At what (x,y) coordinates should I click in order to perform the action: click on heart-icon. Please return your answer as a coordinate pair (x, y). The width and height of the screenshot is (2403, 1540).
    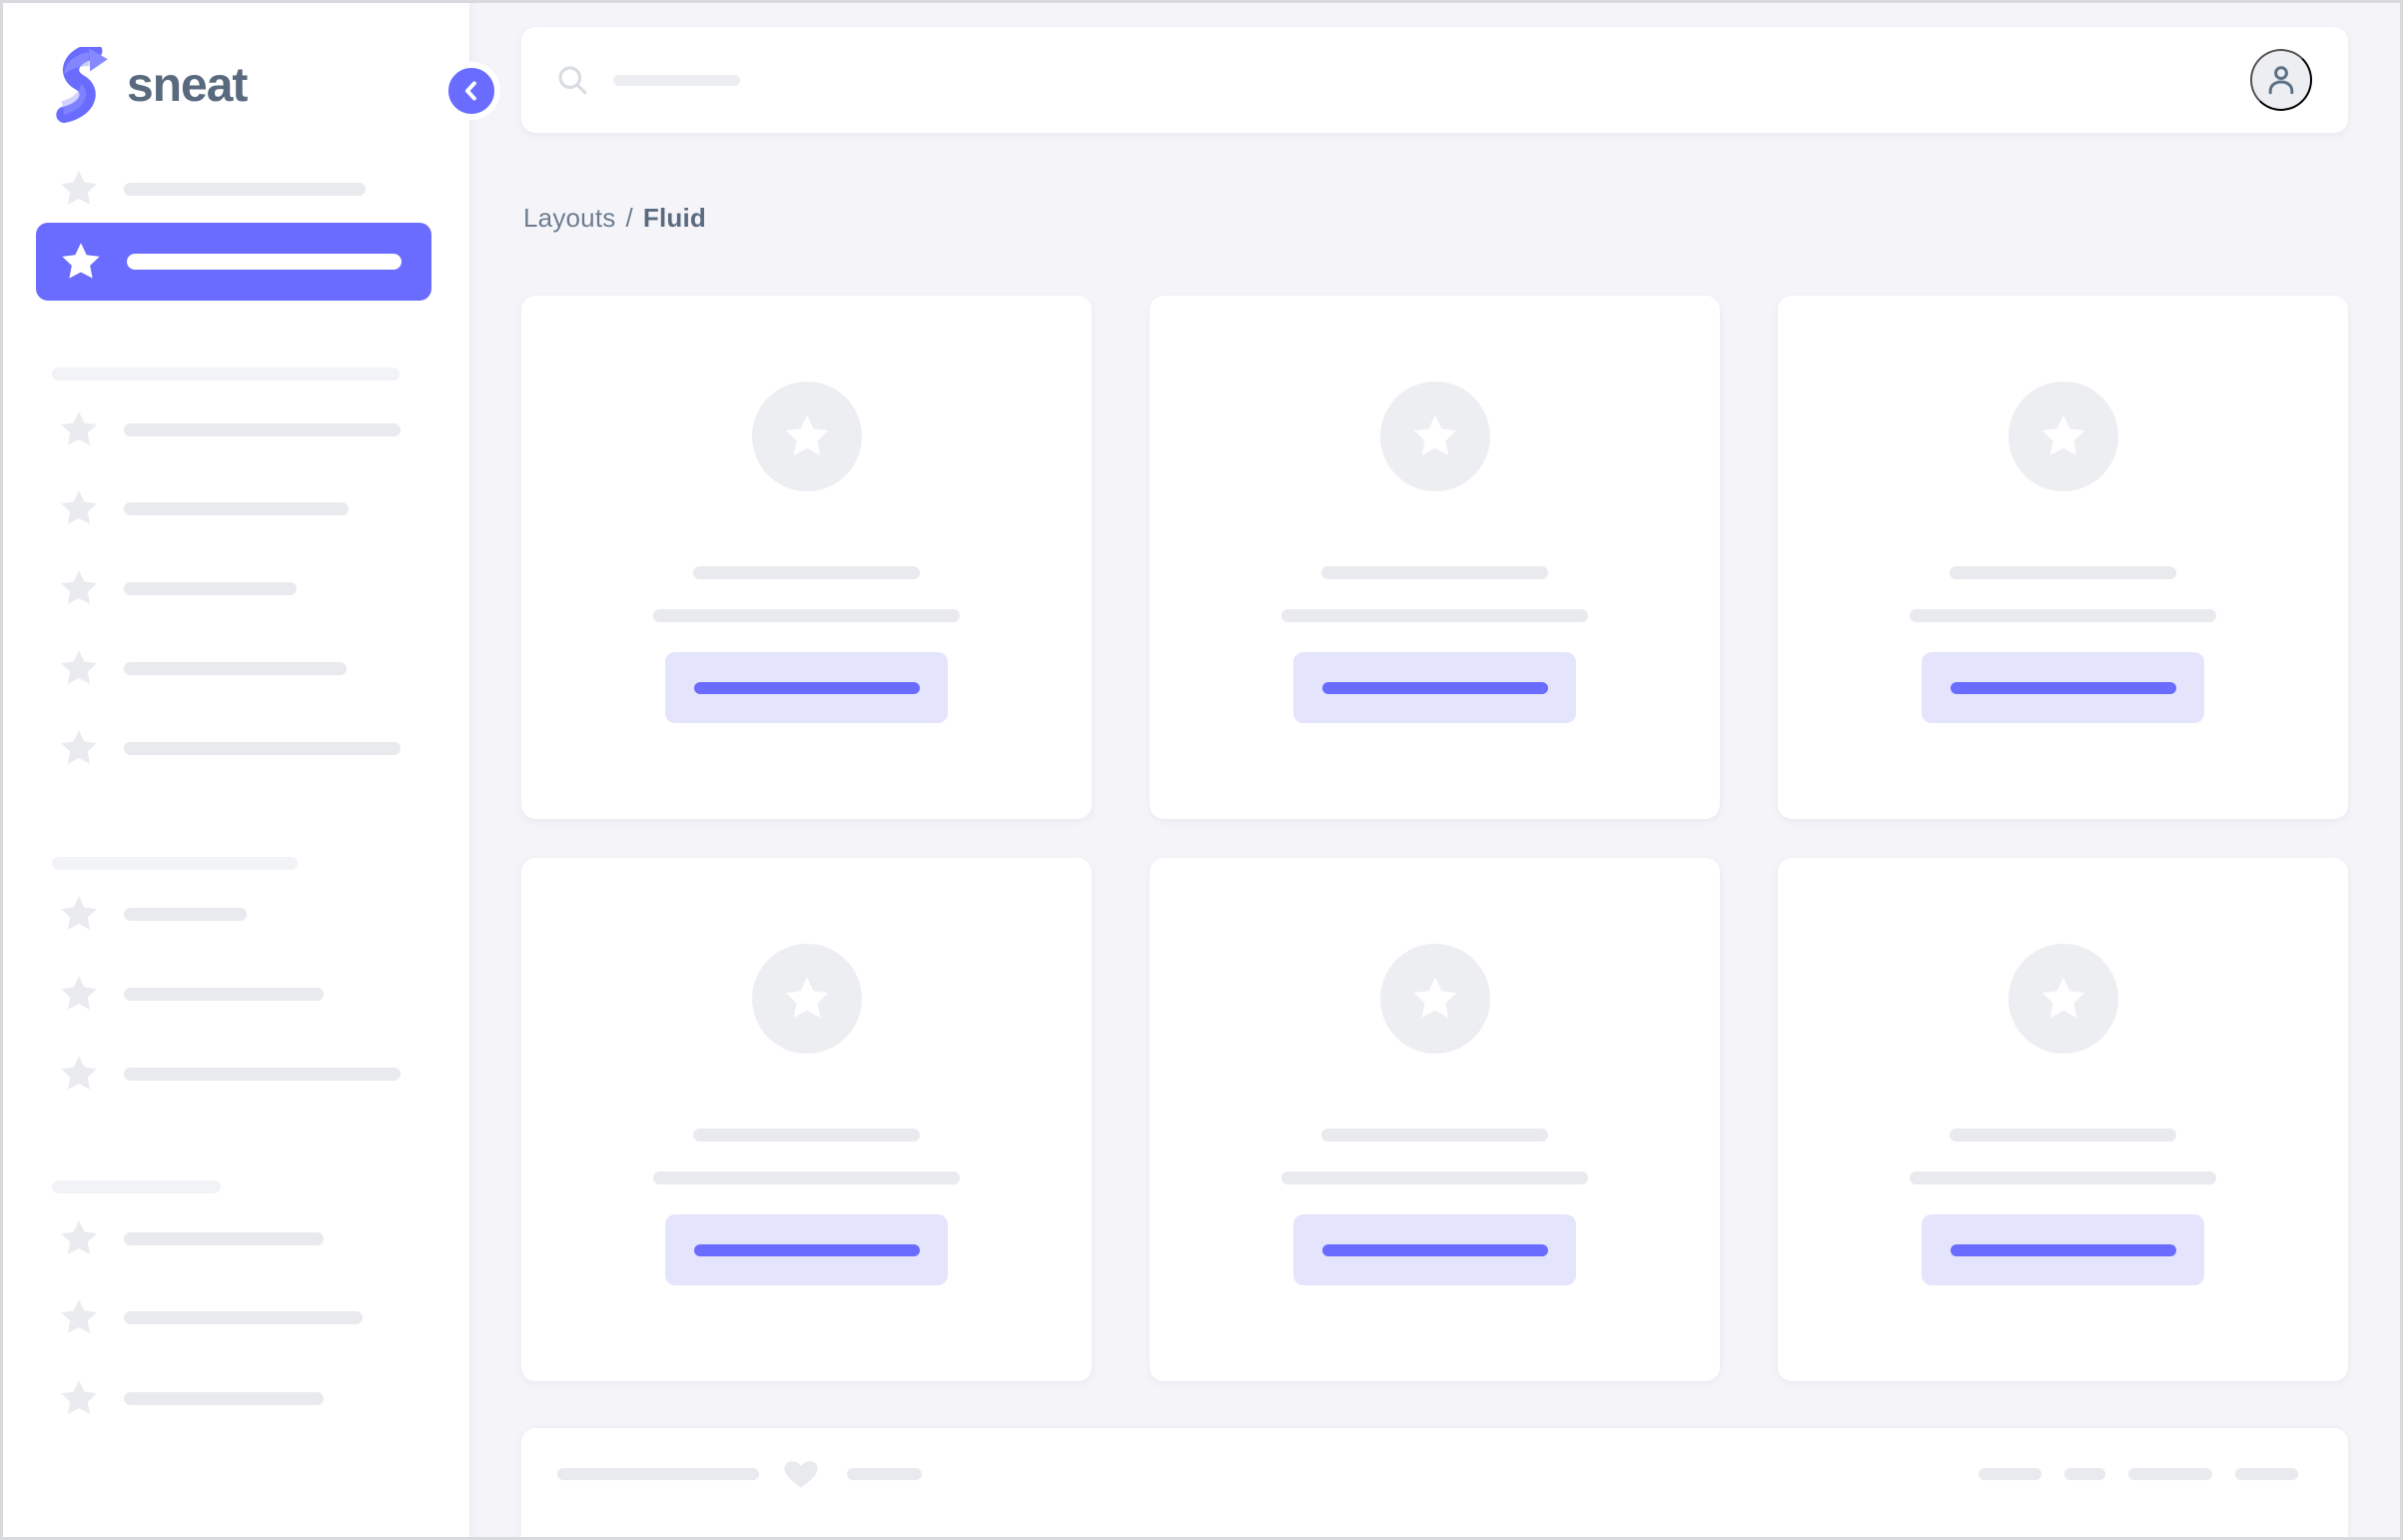
    Looking at the image, I should click on (801, 1475).